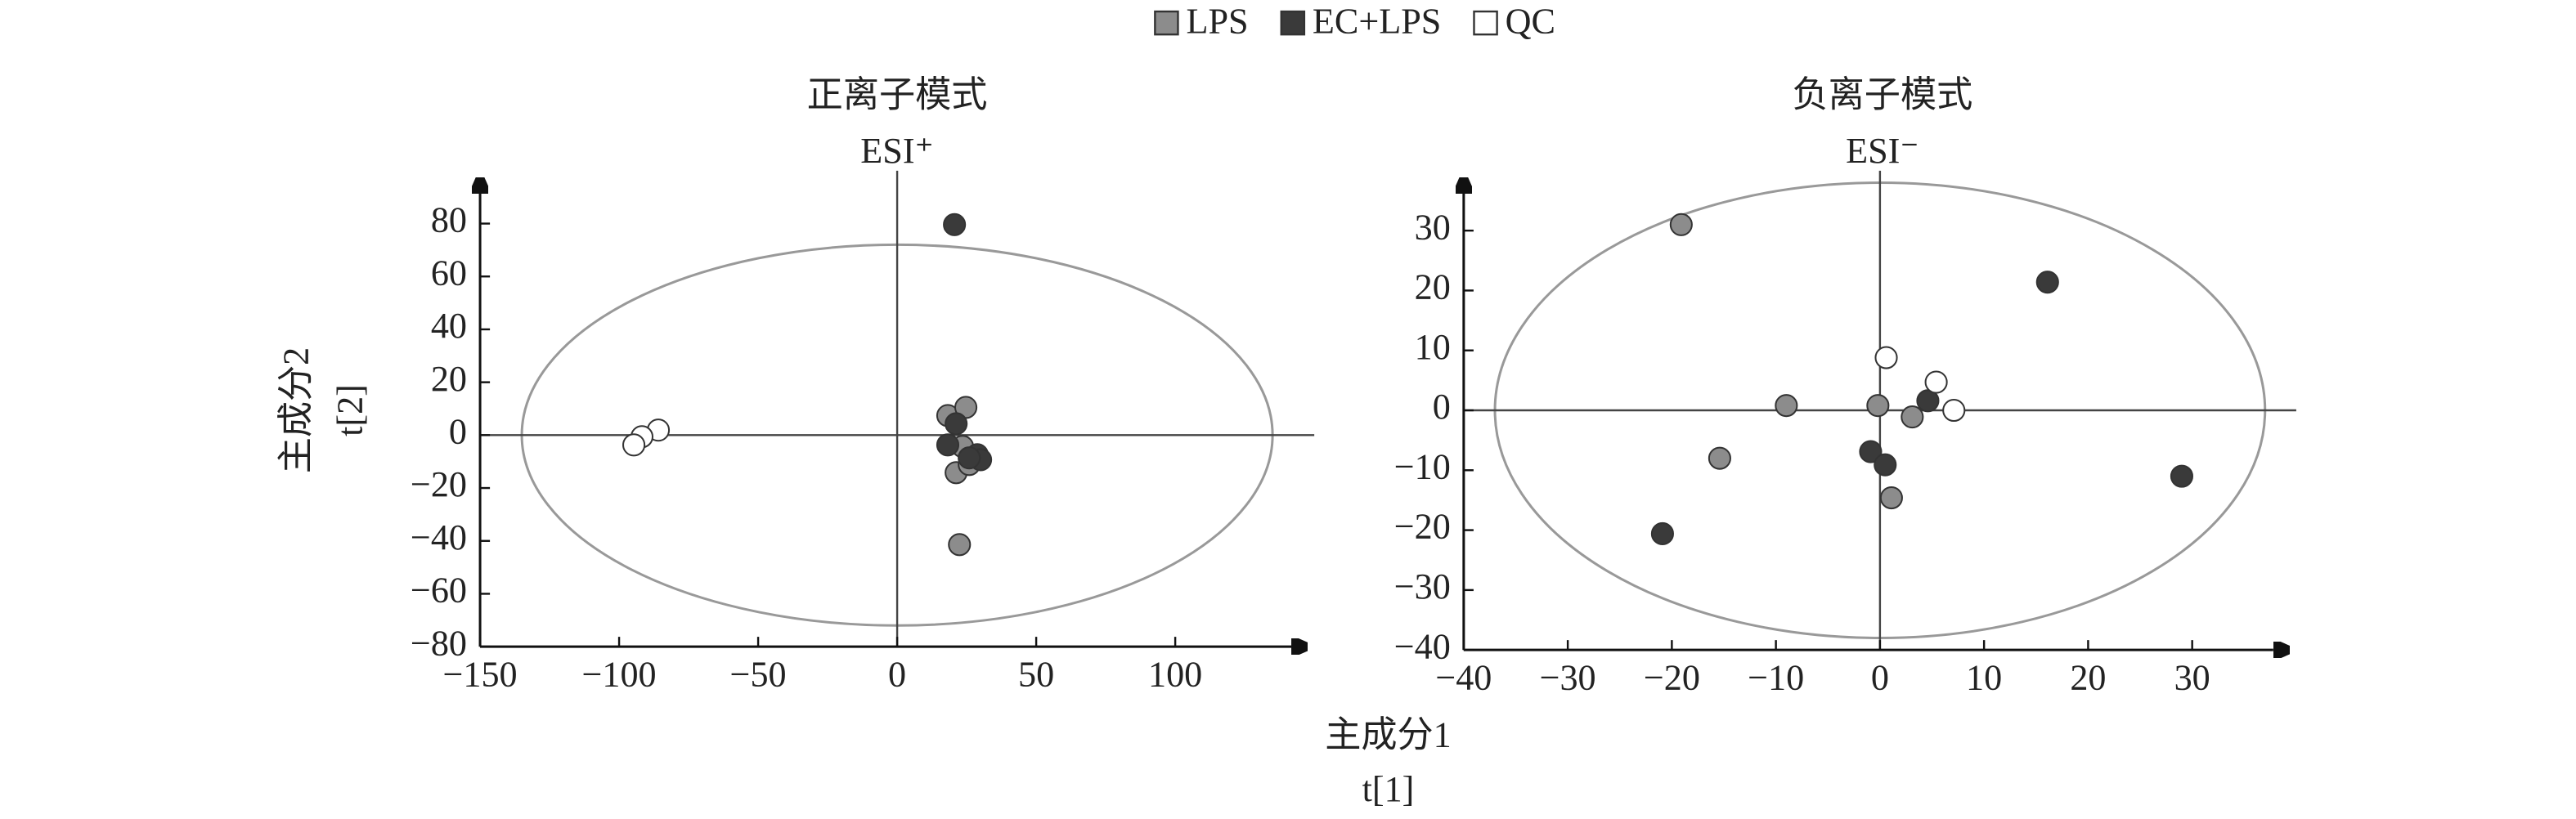 Image resolution: width=2576 pixels, height=819 pixels. I want to click on x-axis-symbol: t[1], so click(1389, 789).